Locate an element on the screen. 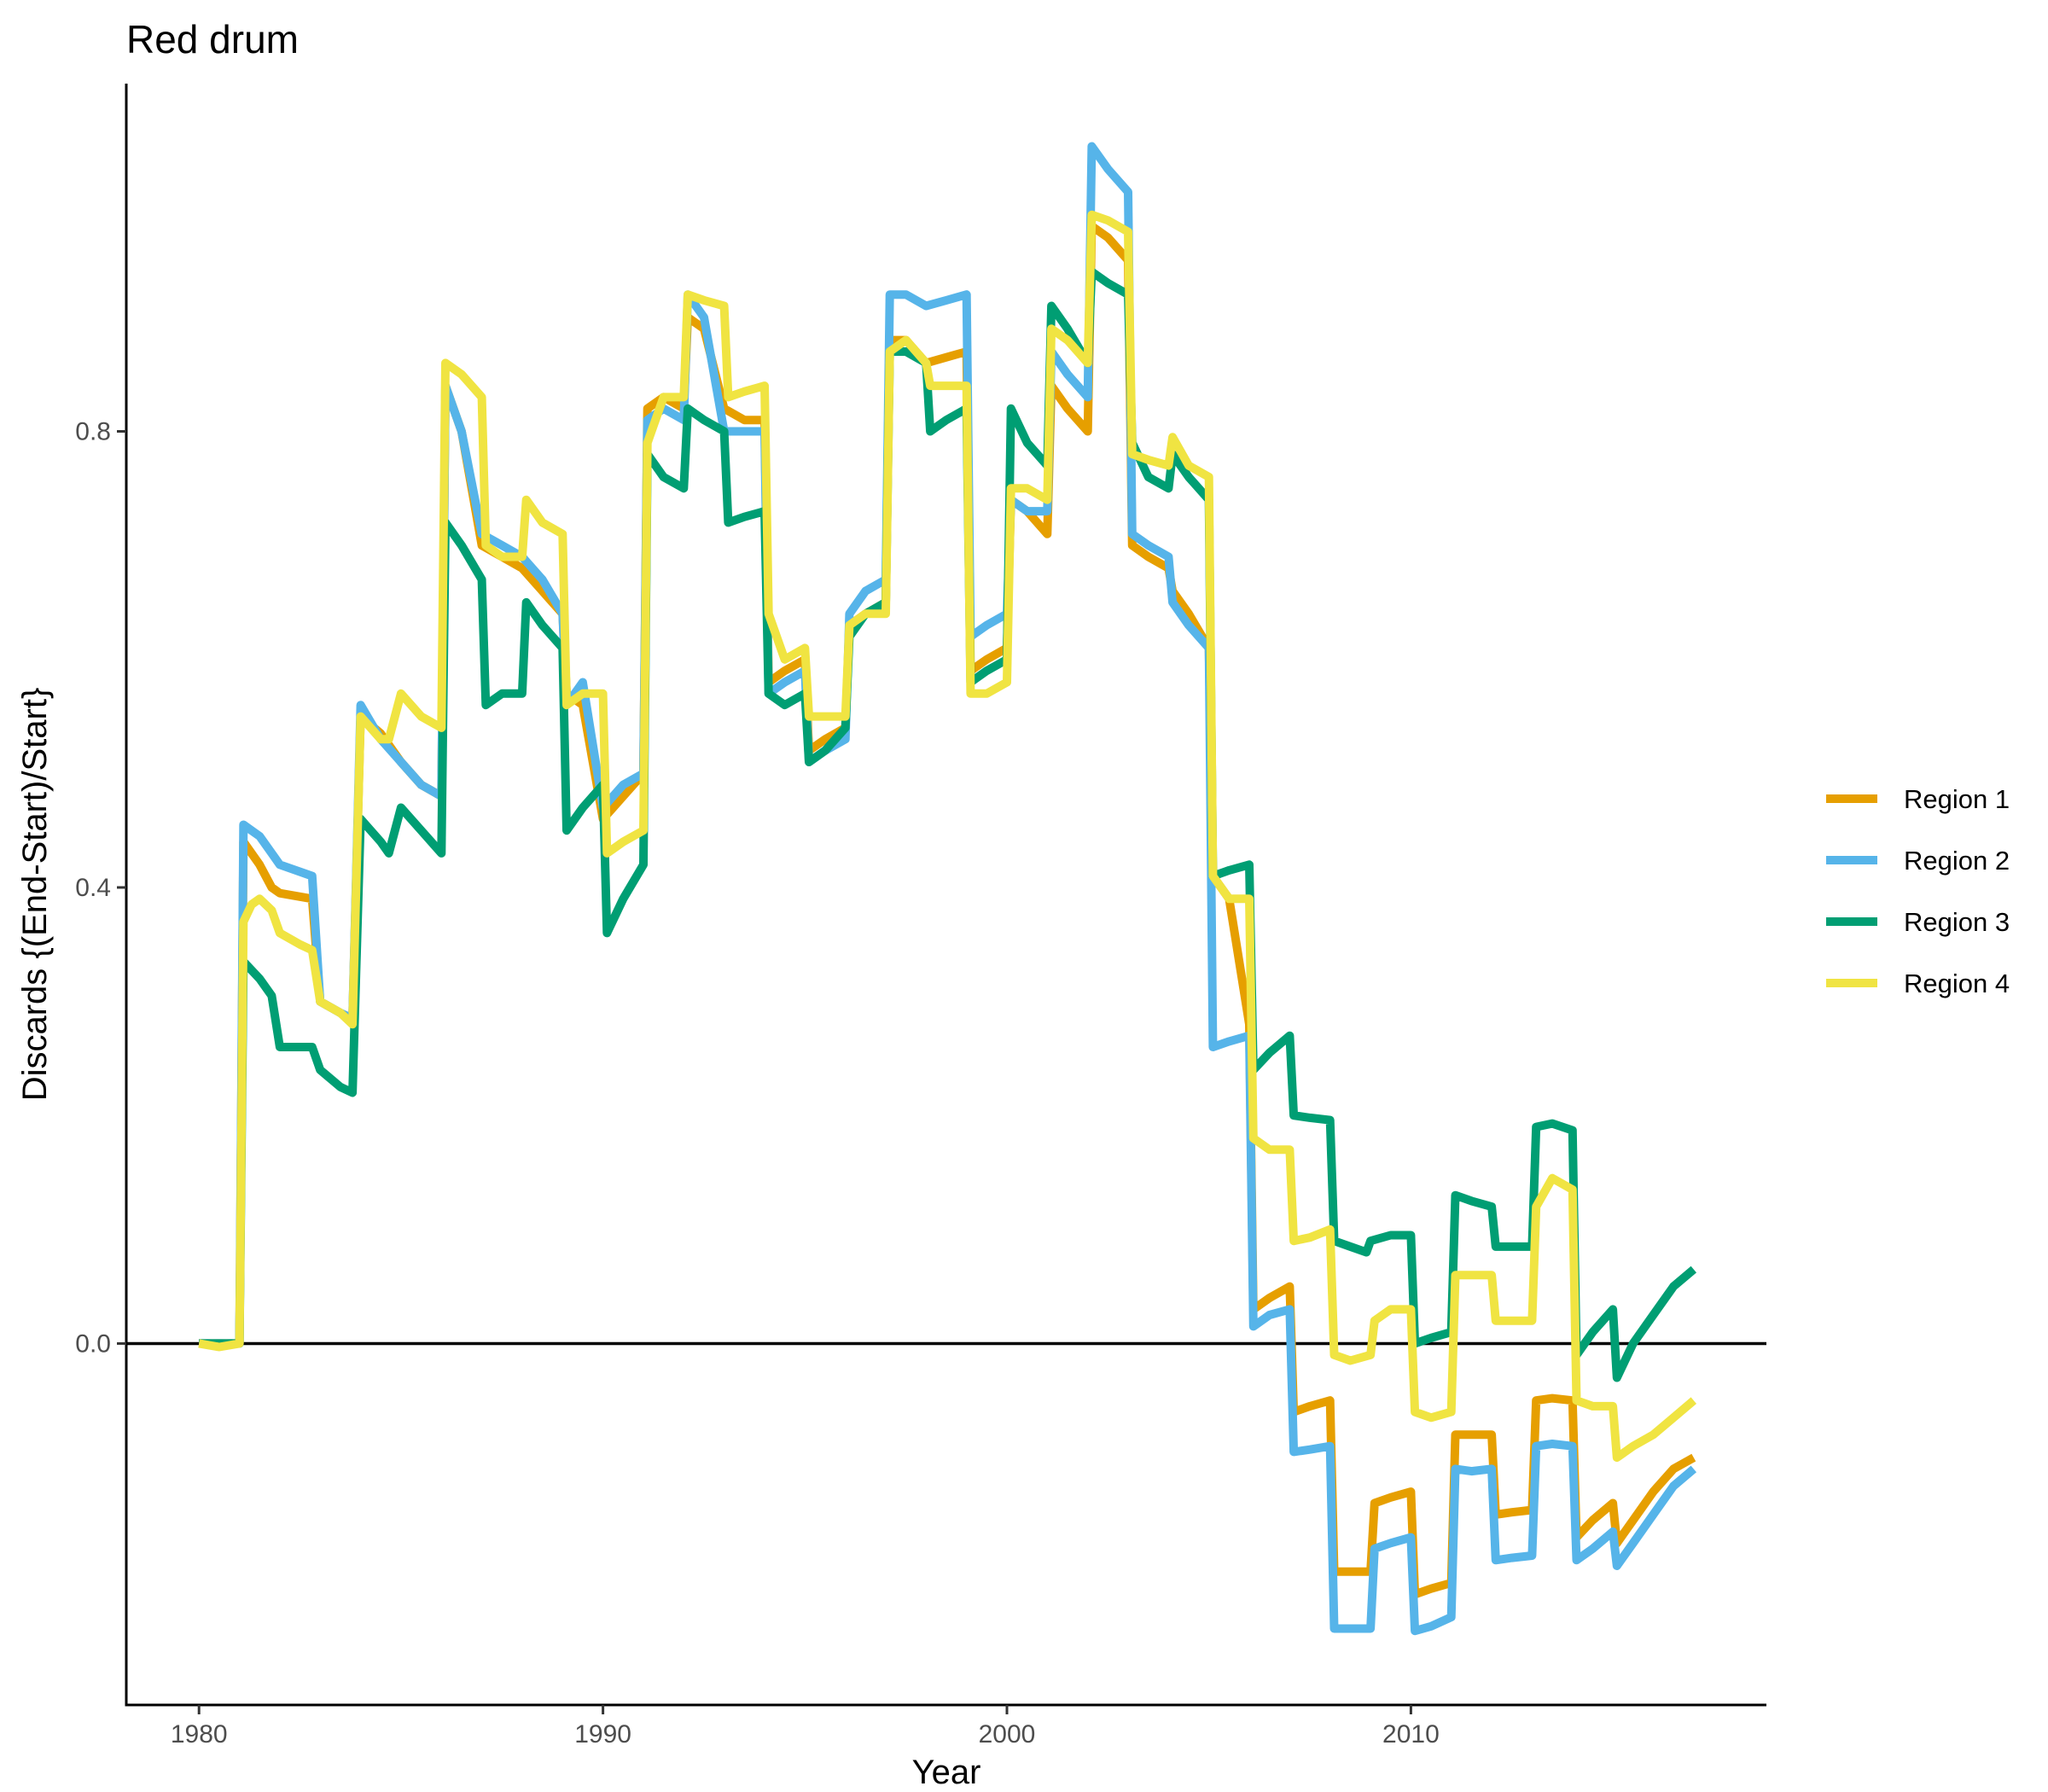 The height and width of the screenshot is (1792, 2048). legend-item-region-2: Region 2 is located at coordinates (1918, 861).